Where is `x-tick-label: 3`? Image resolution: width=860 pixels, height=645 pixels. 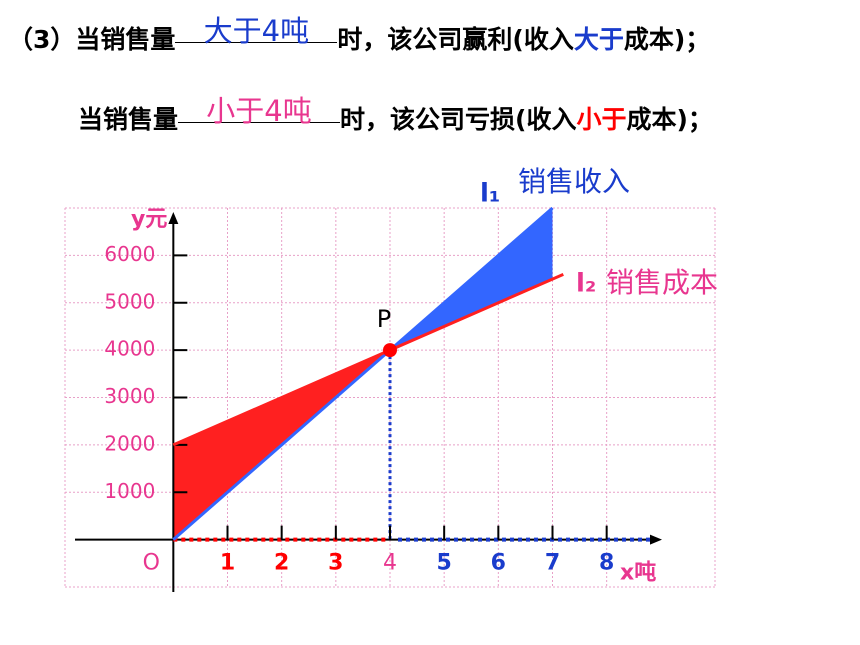 x-tick-label: 3 is located at coordinates (335, 563).